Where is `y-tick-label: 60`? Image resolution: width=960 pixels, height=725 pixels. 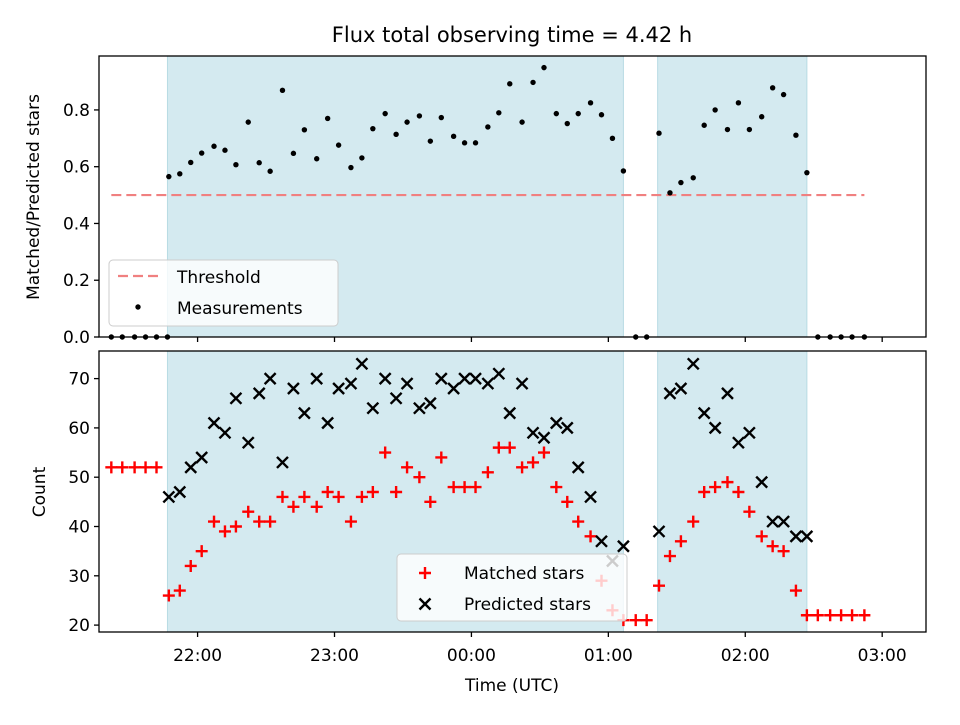
y-tick-label: 60 is located at coordinates (79, 429).